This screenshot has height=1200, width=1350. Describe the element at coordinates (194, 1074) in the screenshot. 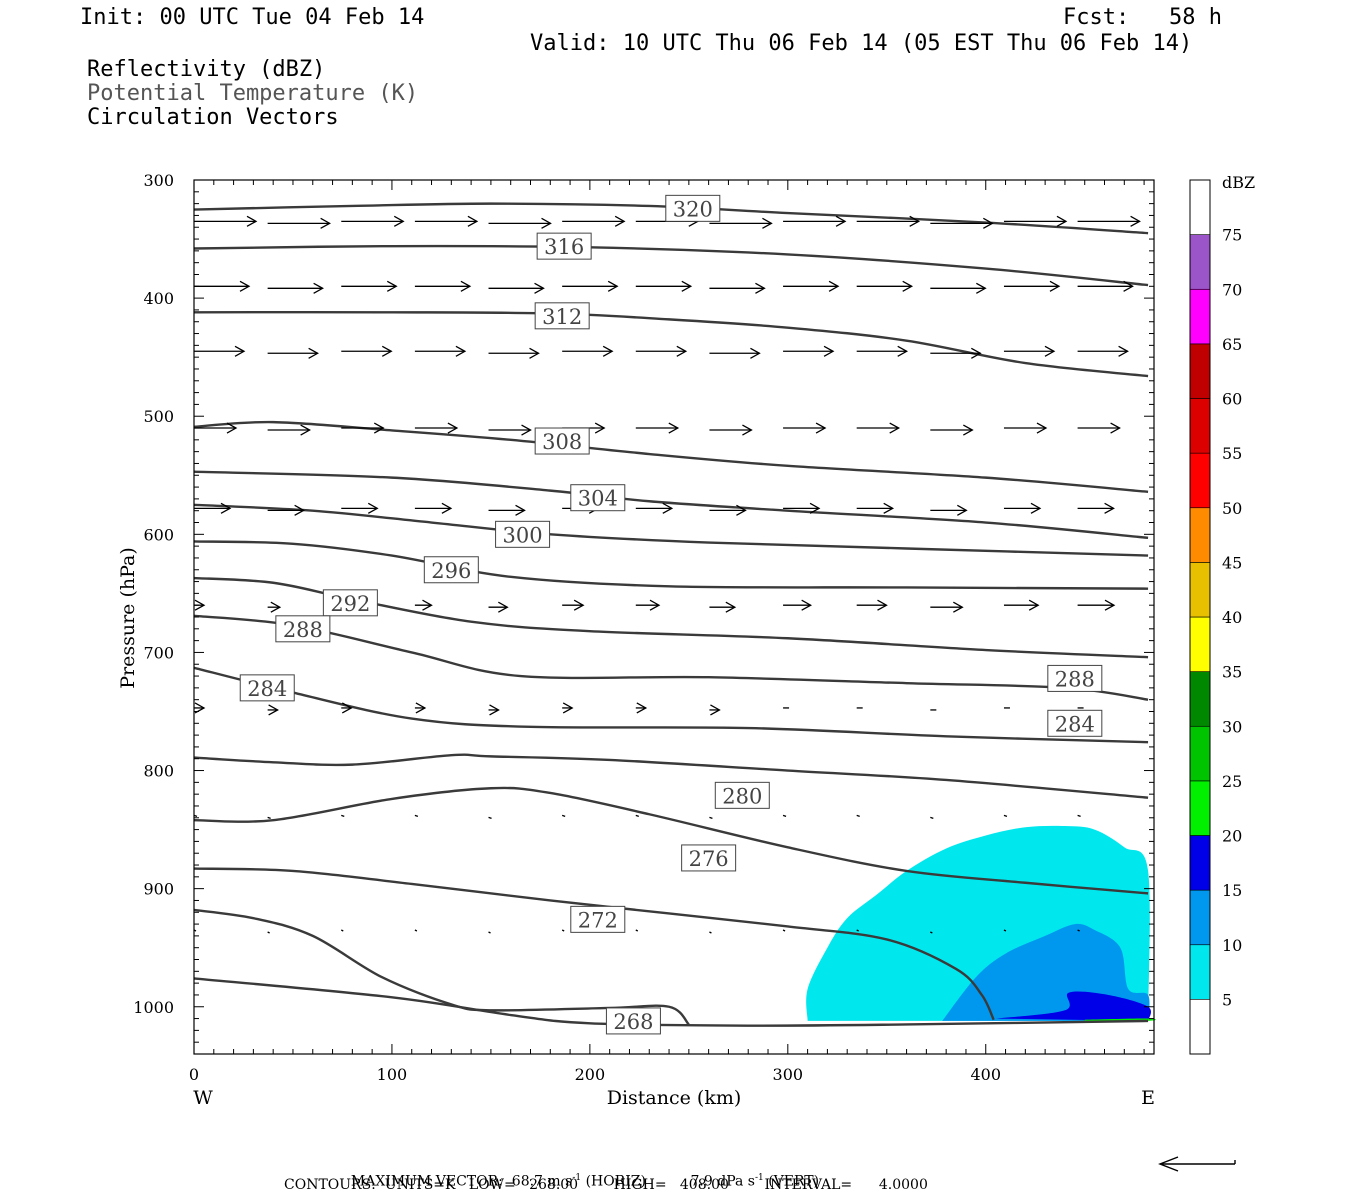

I see `x-tick-label: 0` at that location.